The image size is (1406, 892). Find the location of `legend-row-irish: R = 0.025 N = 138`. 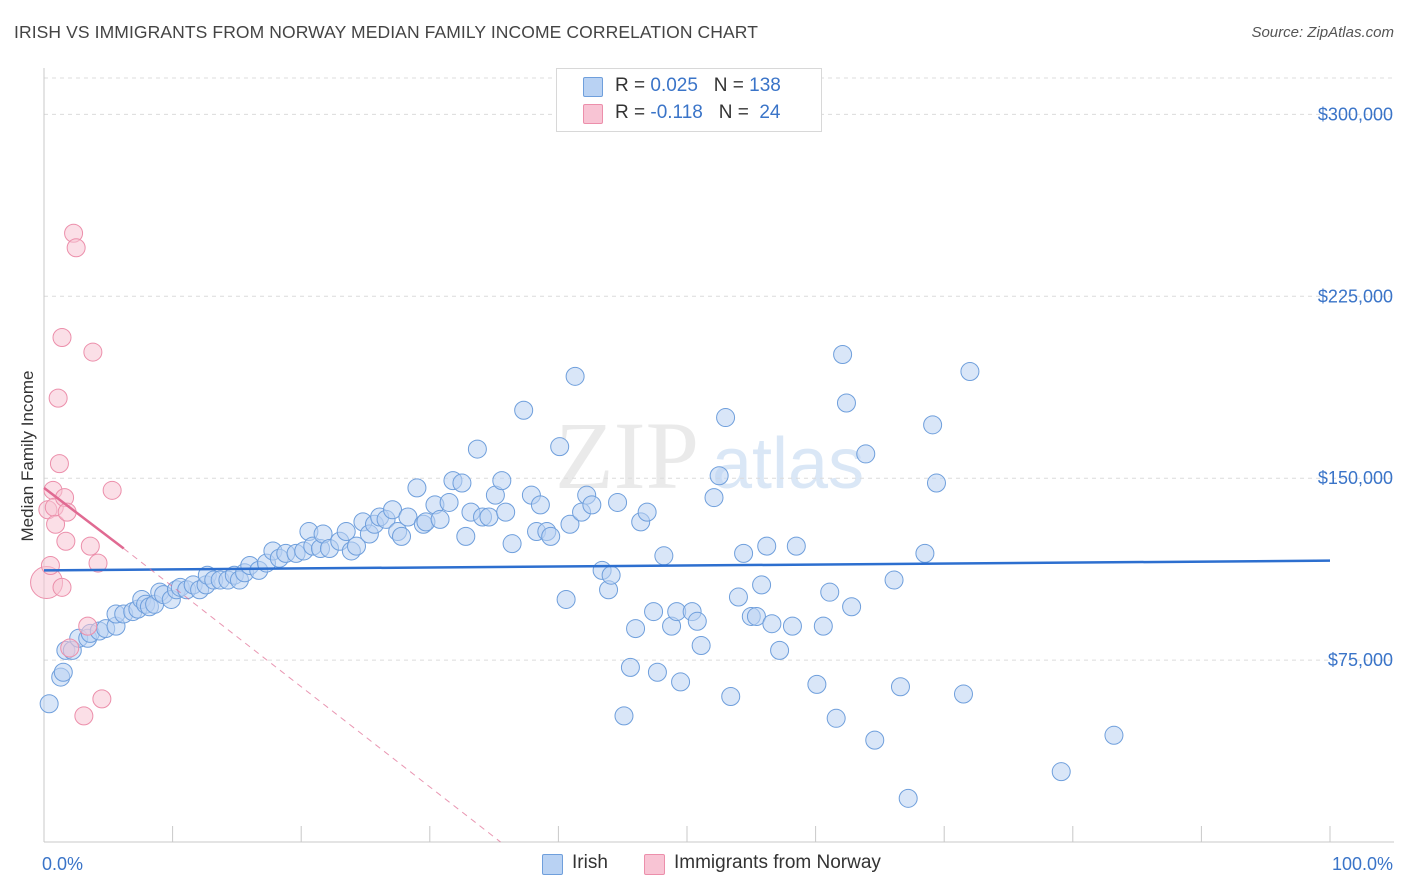

legend-row-irish: R = 0.025 N = 138 is located at coordinates (682, 87).